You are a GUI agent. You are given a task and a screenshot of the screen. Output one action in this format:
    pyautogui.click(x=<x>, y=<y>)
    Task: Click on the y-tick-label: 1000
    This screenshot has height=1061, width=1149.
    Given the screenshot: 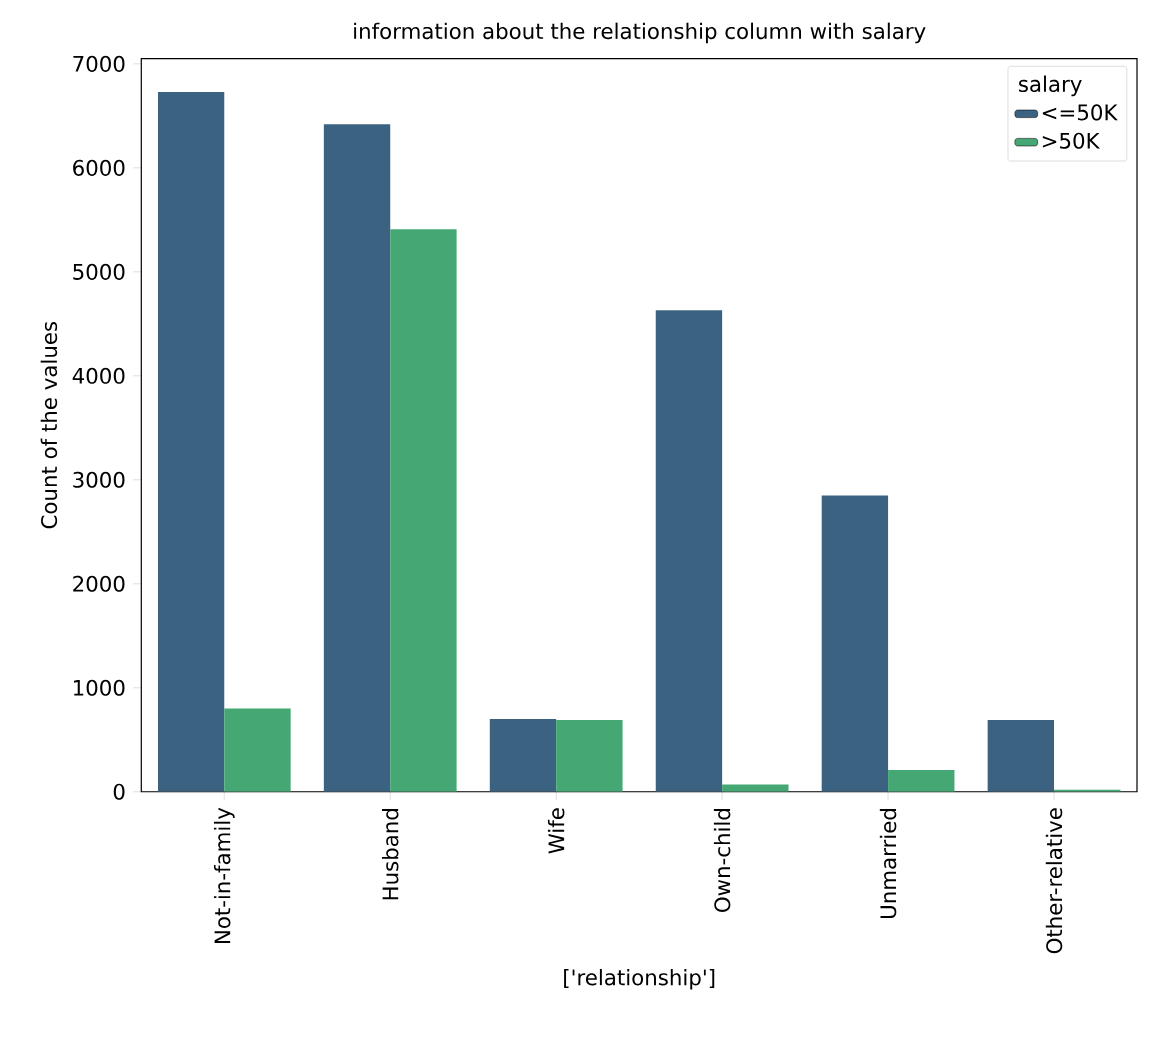 What is the action you would take?
    pyautogui.click(x=99, y=687)
    